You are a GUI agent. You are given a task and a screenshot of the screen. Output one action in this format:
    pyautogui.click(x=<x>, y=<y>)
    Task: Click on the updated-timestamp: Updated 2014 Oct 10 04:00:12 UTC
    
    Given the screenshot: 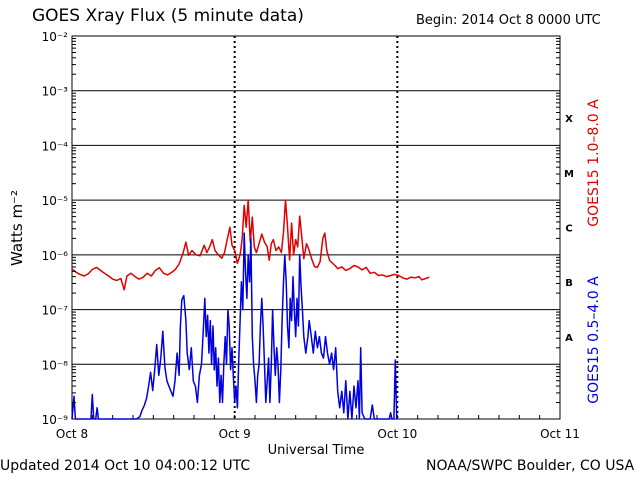 What is the action you would take?
    pyautogui.click(x=125, y=466)
    